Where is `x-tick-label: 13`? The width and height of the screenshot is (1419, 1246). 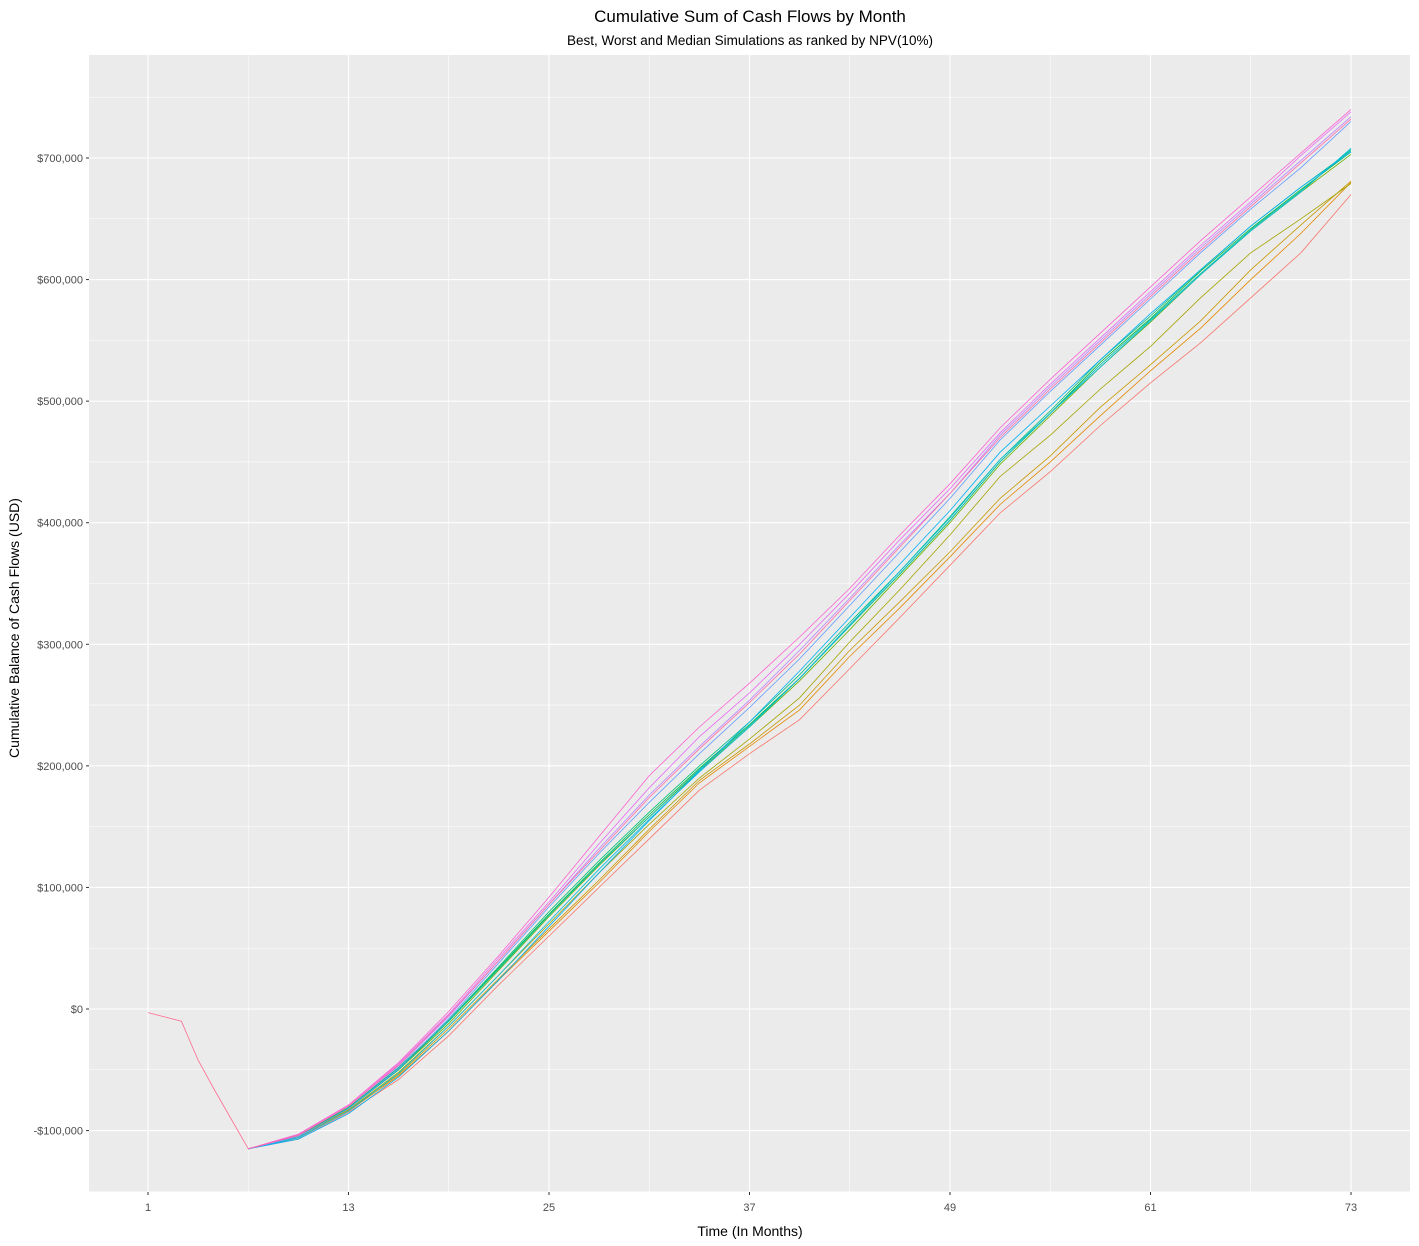
x-tick-label: 13 is located at coordinates (348, 1208).